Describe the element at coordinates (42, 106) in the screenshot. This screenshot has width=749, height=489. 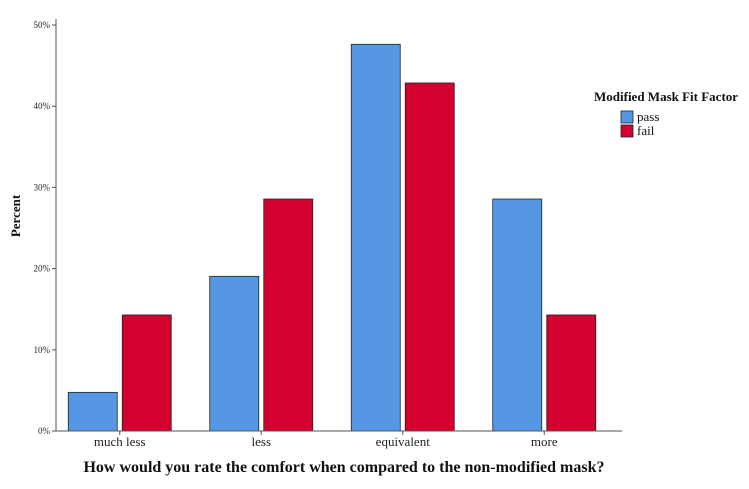
I see `y-tick-label: 40%` at that location.